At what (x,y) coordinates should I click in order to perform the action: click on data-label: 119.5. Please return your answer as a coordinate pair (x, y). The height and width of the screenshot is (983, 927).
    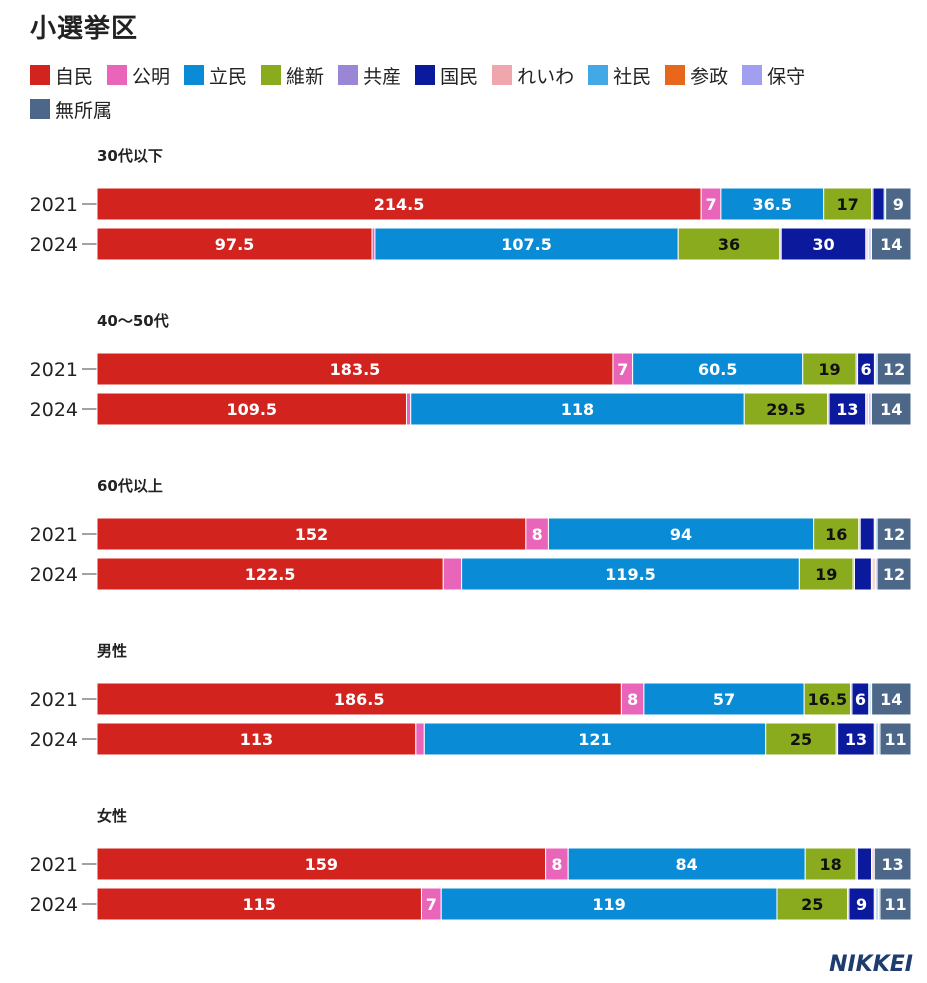
    Looking at the image, I should click on (630, 574).